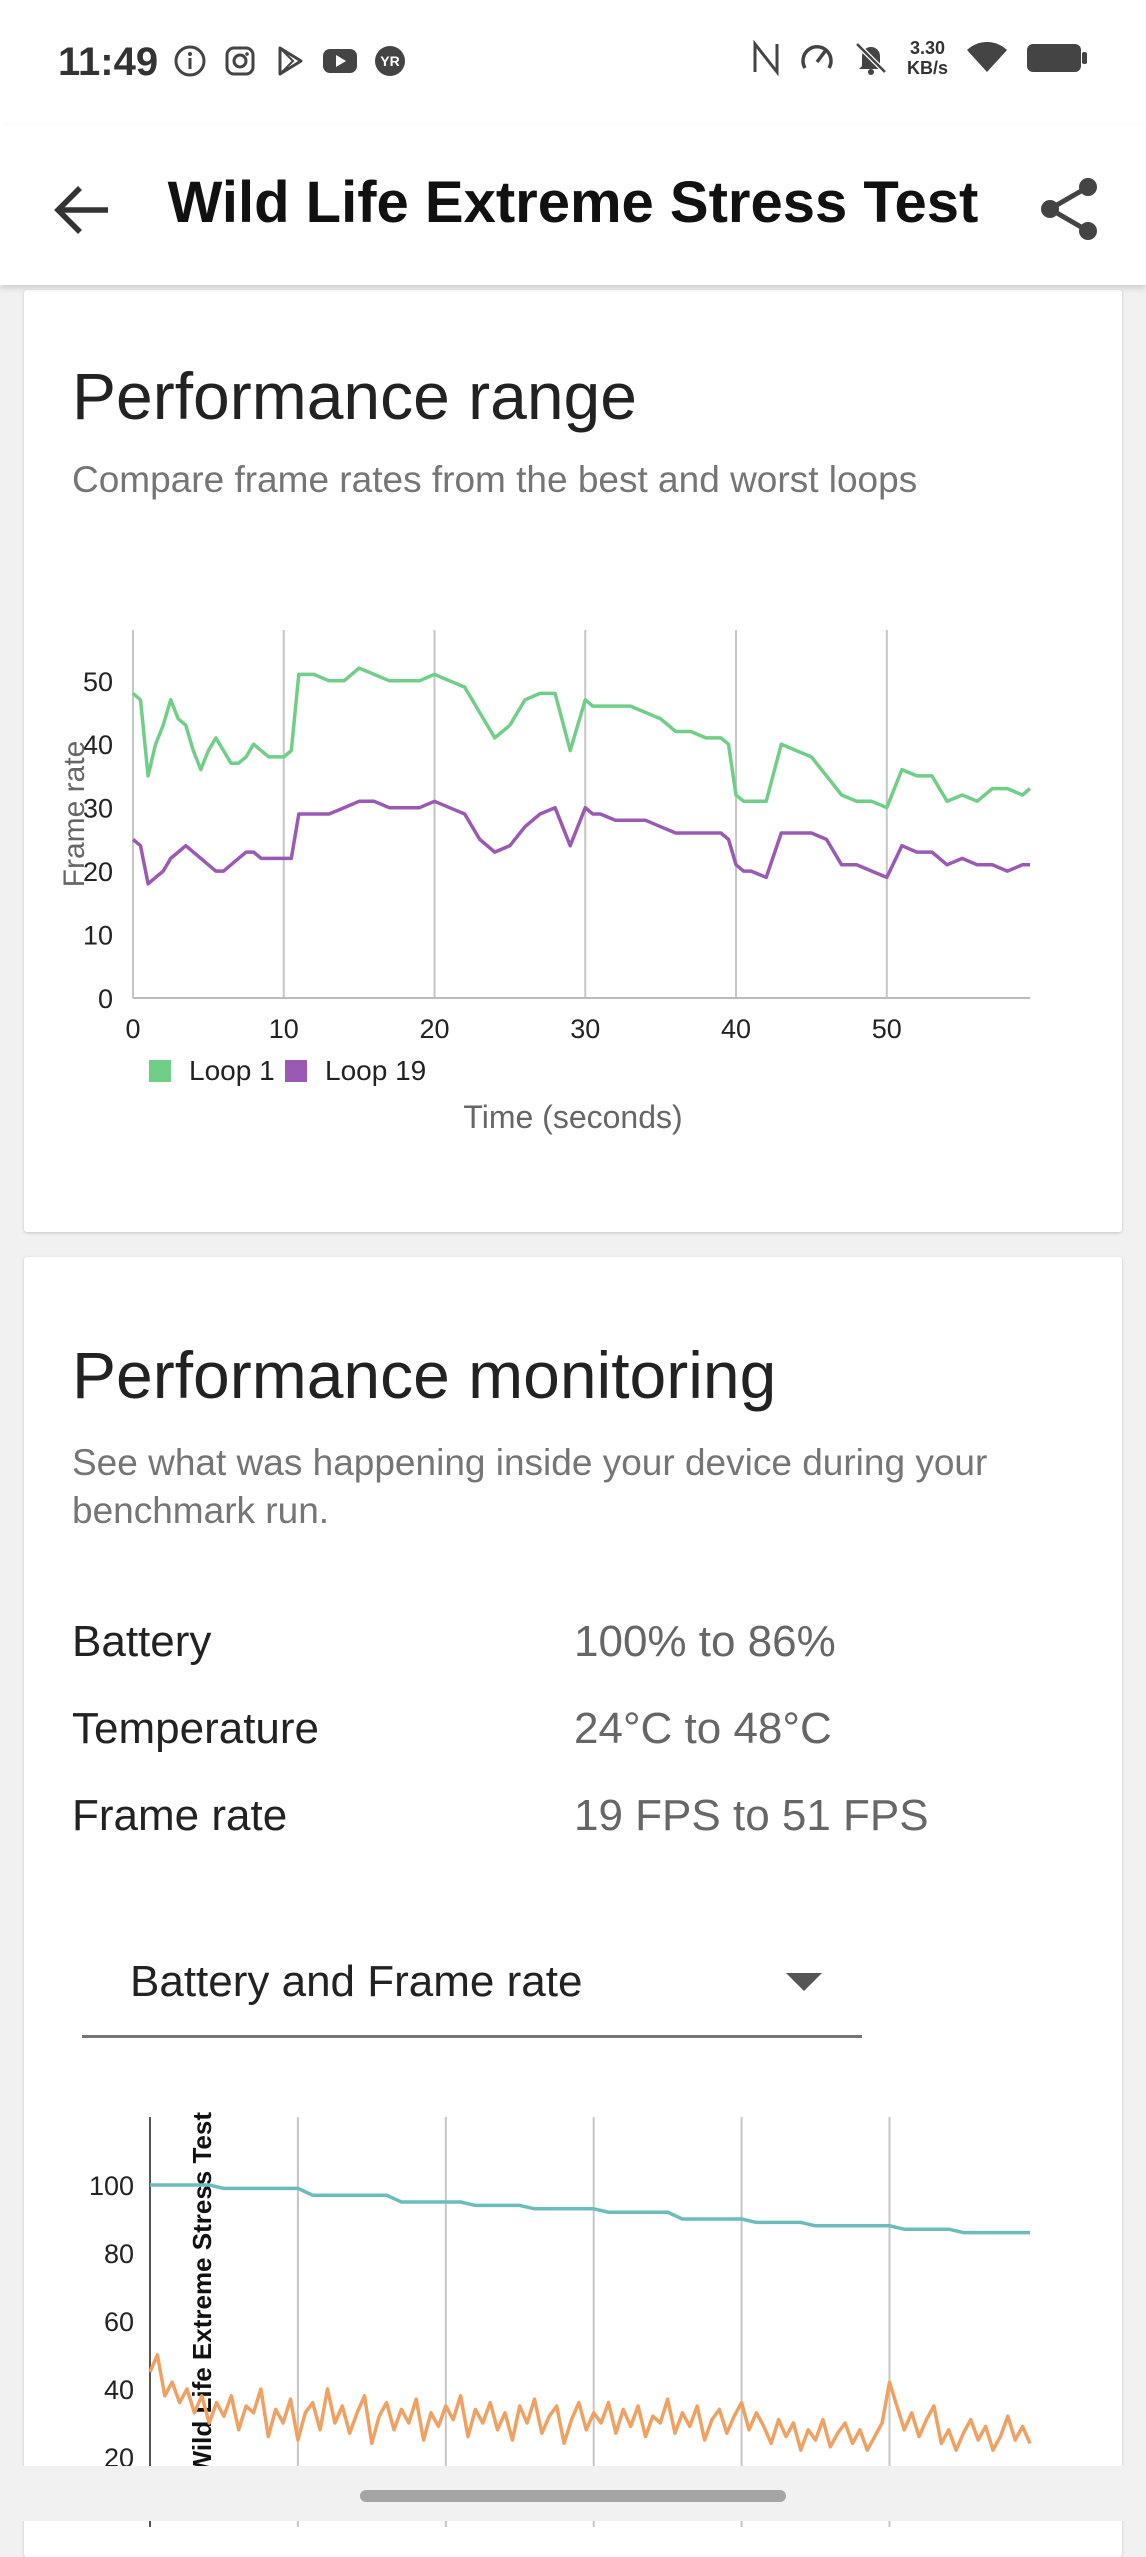 The image size is (1146, 2557). Describe the element at coordinates (98, 682) in the screenshot. I see `y-tick-label: 50` at that location.